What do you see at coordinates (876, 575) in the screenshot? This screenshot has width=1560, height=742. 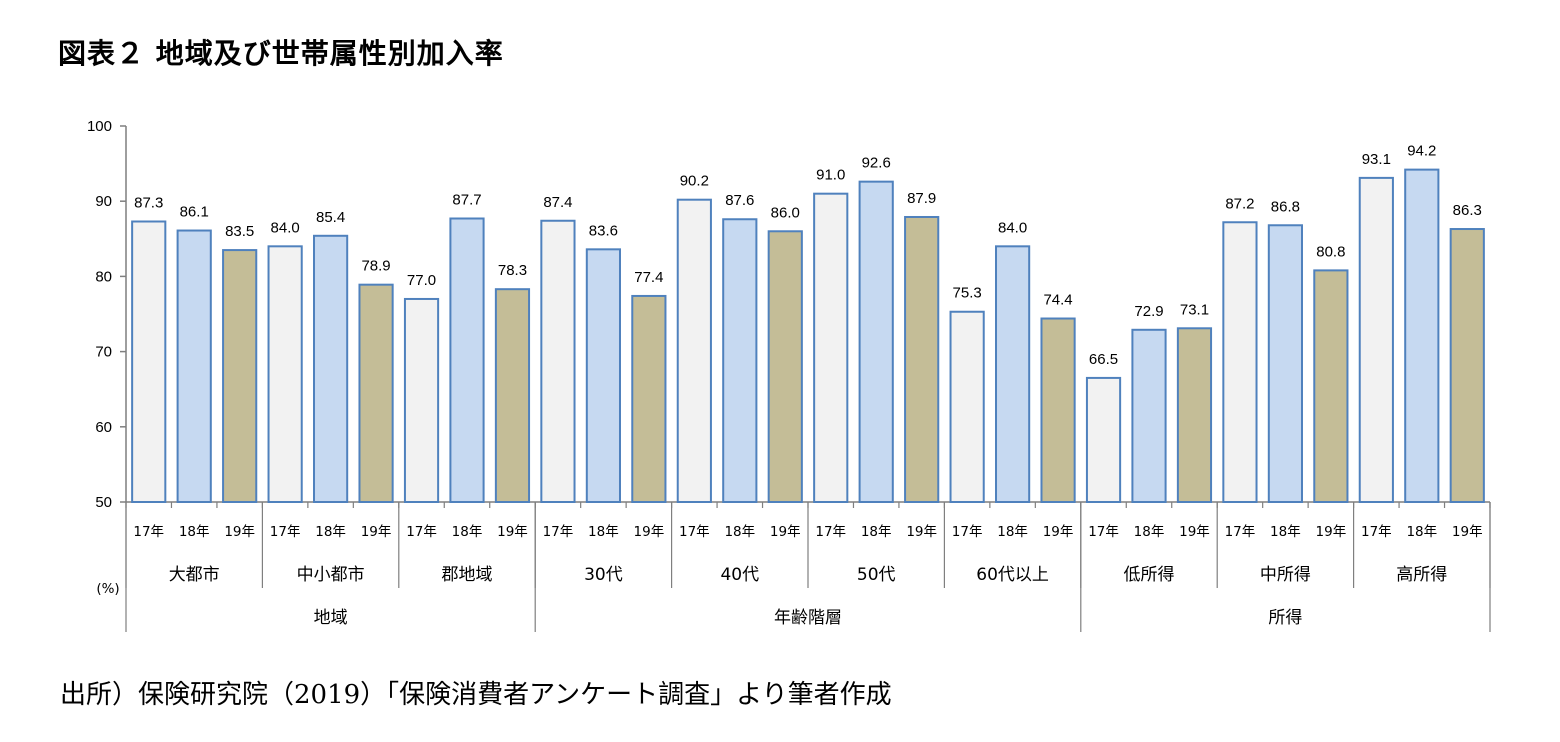 I see `x-category-label: 50代` at bounding box center [876, 575].